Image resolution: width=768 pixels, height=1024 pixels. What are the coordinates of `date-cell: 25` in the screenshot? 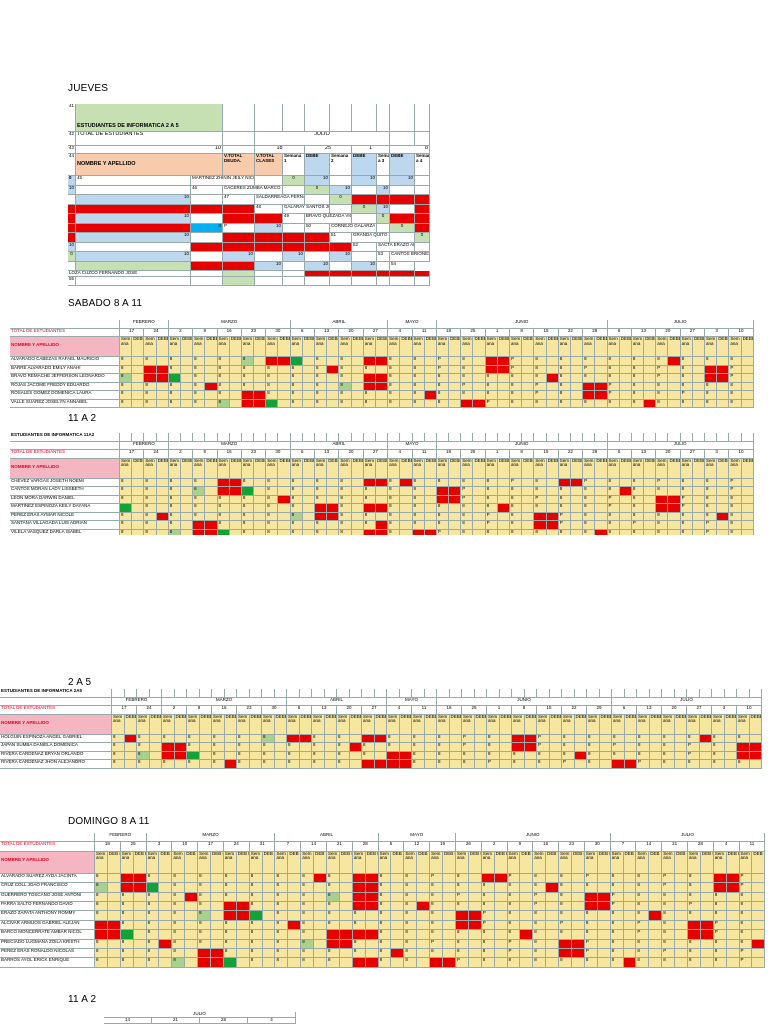 It's located at (474, 710).